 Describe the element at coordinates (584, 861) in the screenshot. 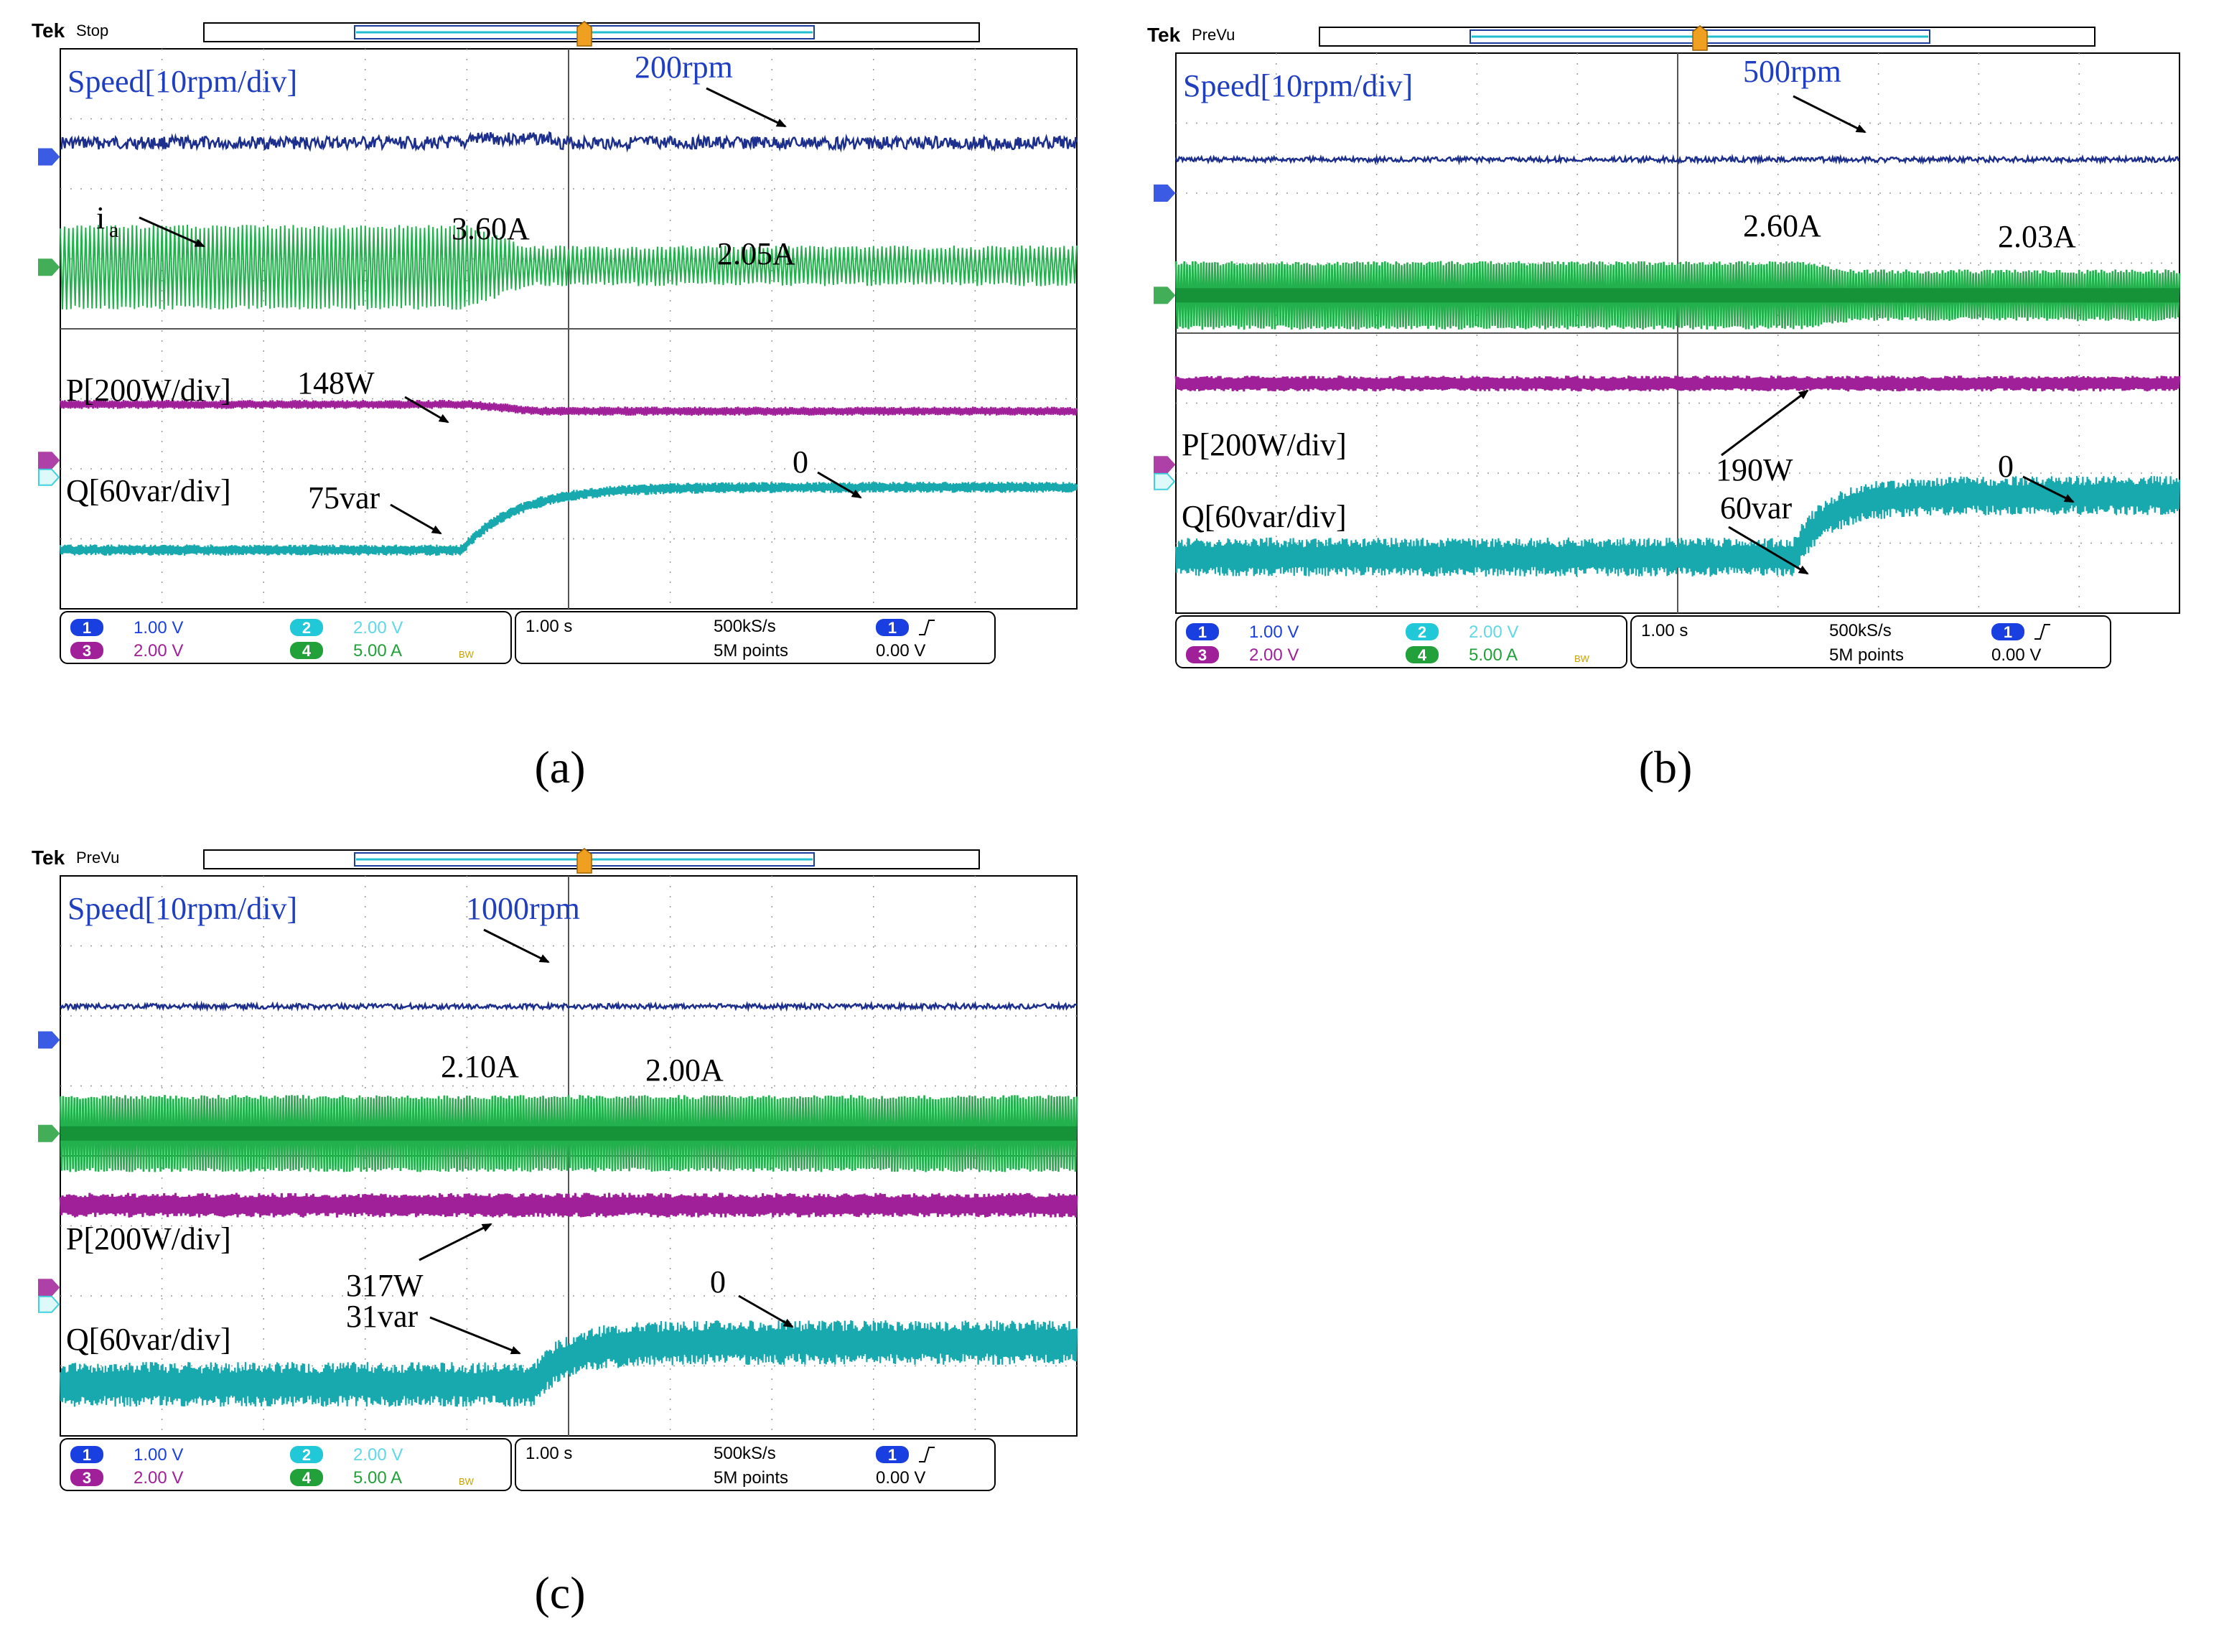

I see `trigger-position-marker` at that location.